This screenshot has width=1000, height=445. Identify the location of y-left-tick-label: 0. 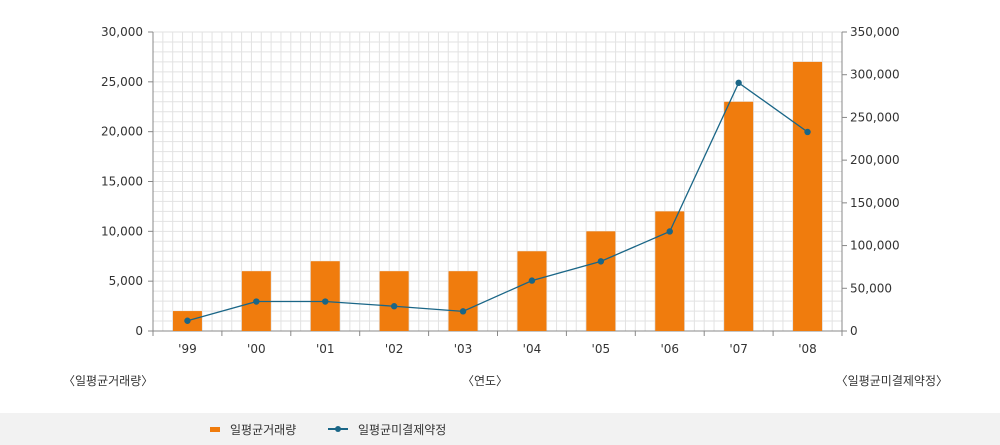
(139, 331).